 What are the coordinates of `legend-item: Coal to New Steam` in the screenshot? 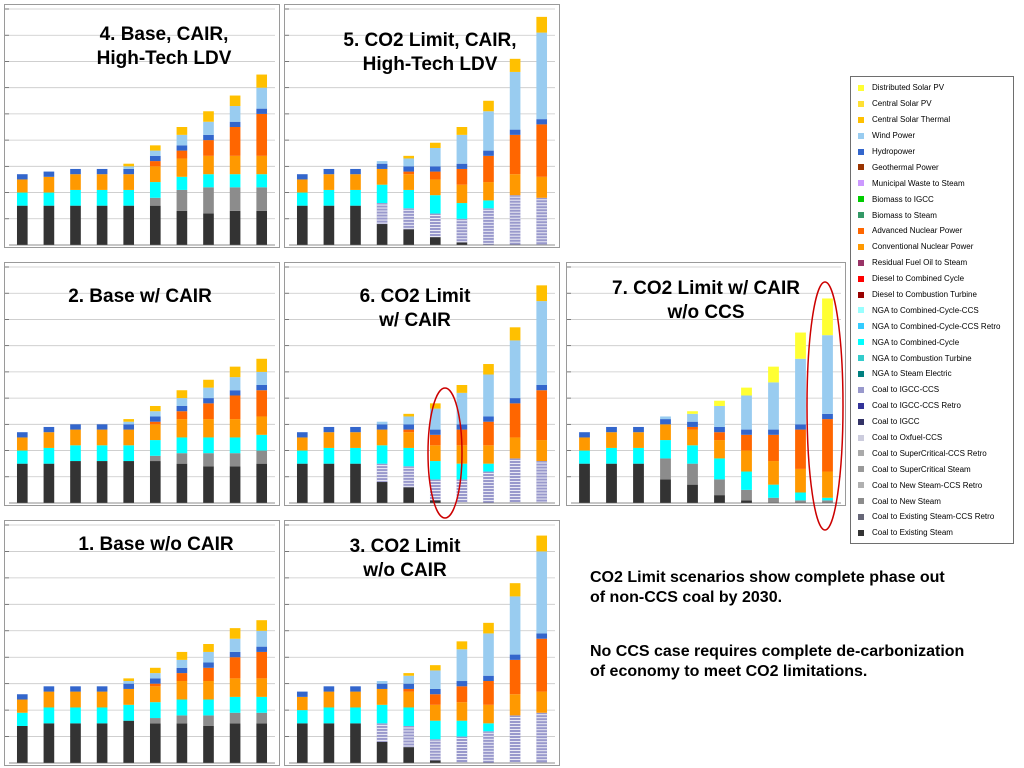 It's located at (932, 501).